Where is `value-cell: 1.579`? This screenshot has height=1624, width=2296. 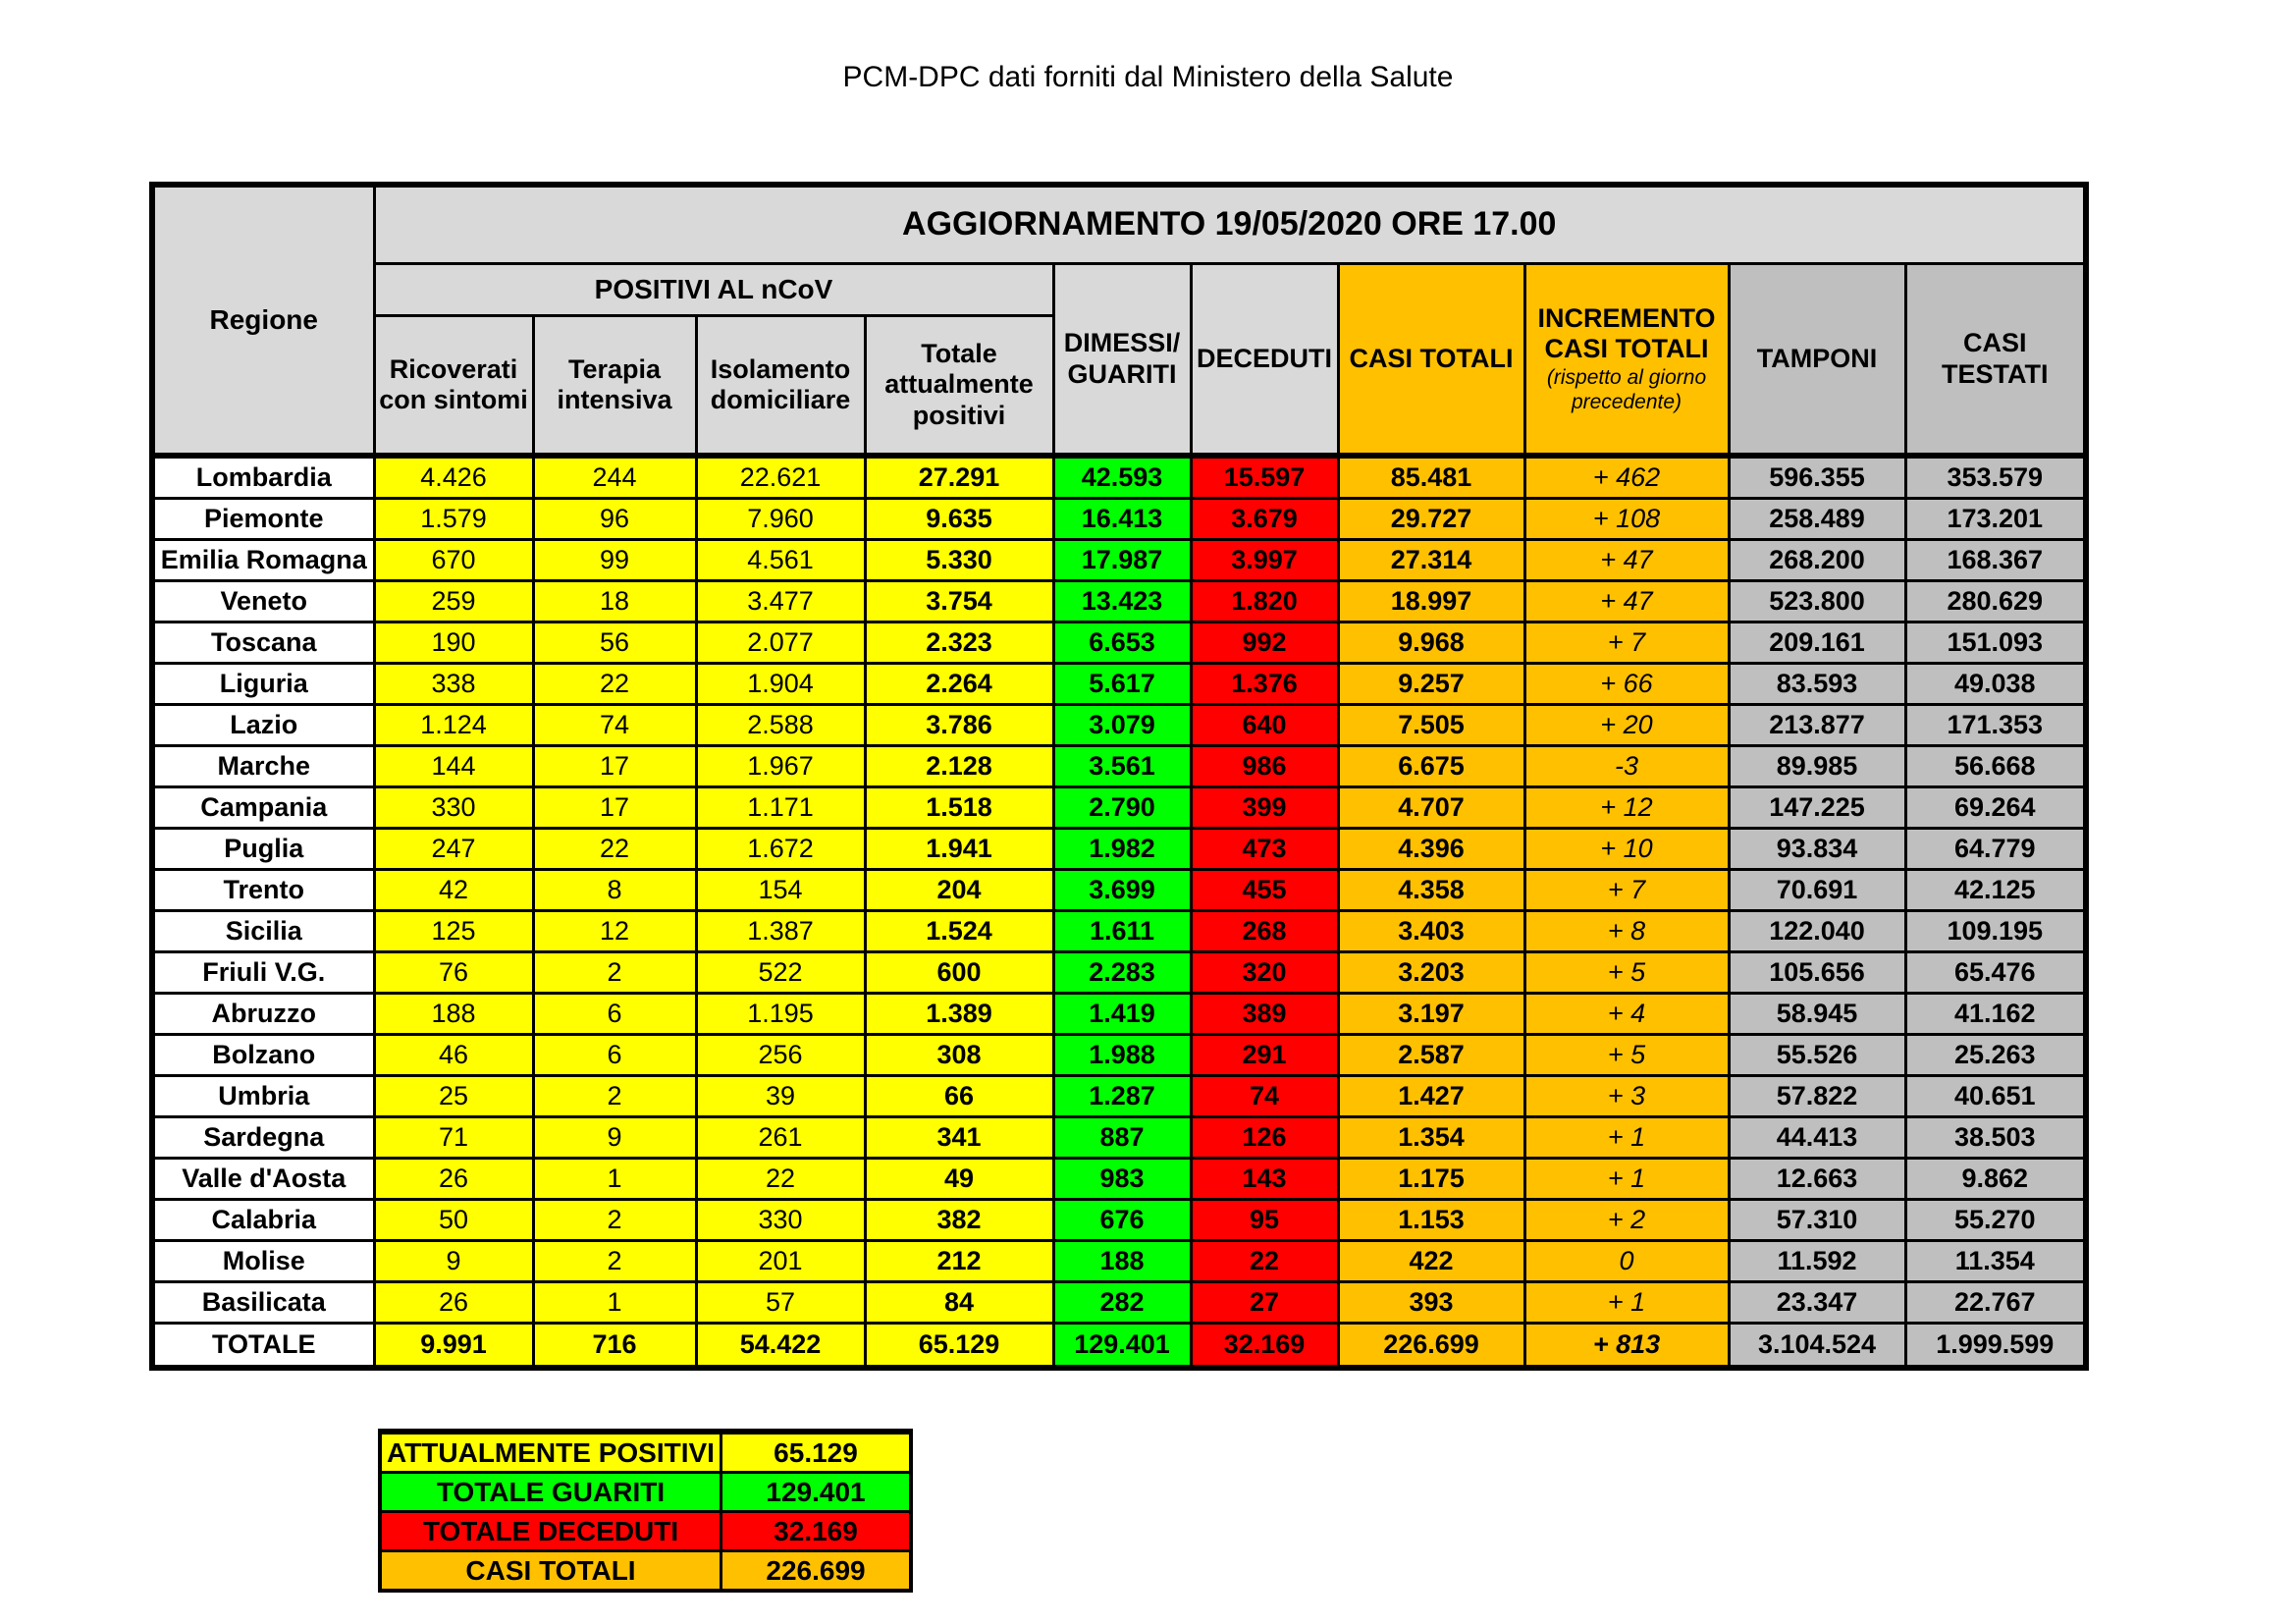
value-cell: 1.579 is located at coordinates (453, 519).